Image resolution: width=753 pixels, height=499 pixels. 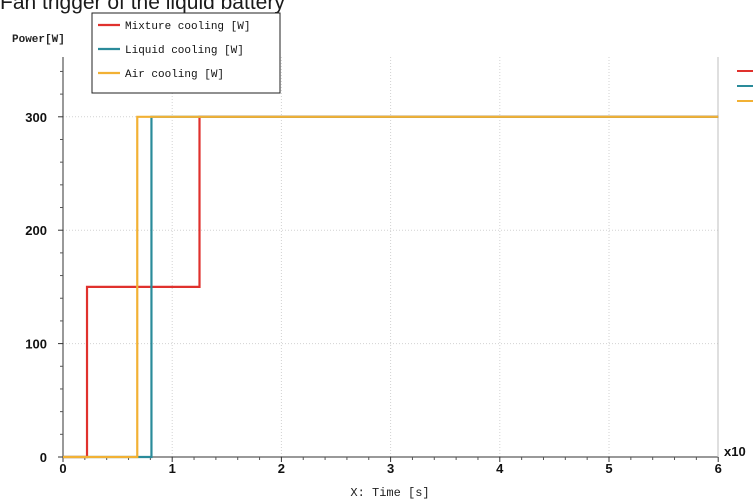 I want to click on x-axis-multiplier: x10, so click(x=735, y=451).